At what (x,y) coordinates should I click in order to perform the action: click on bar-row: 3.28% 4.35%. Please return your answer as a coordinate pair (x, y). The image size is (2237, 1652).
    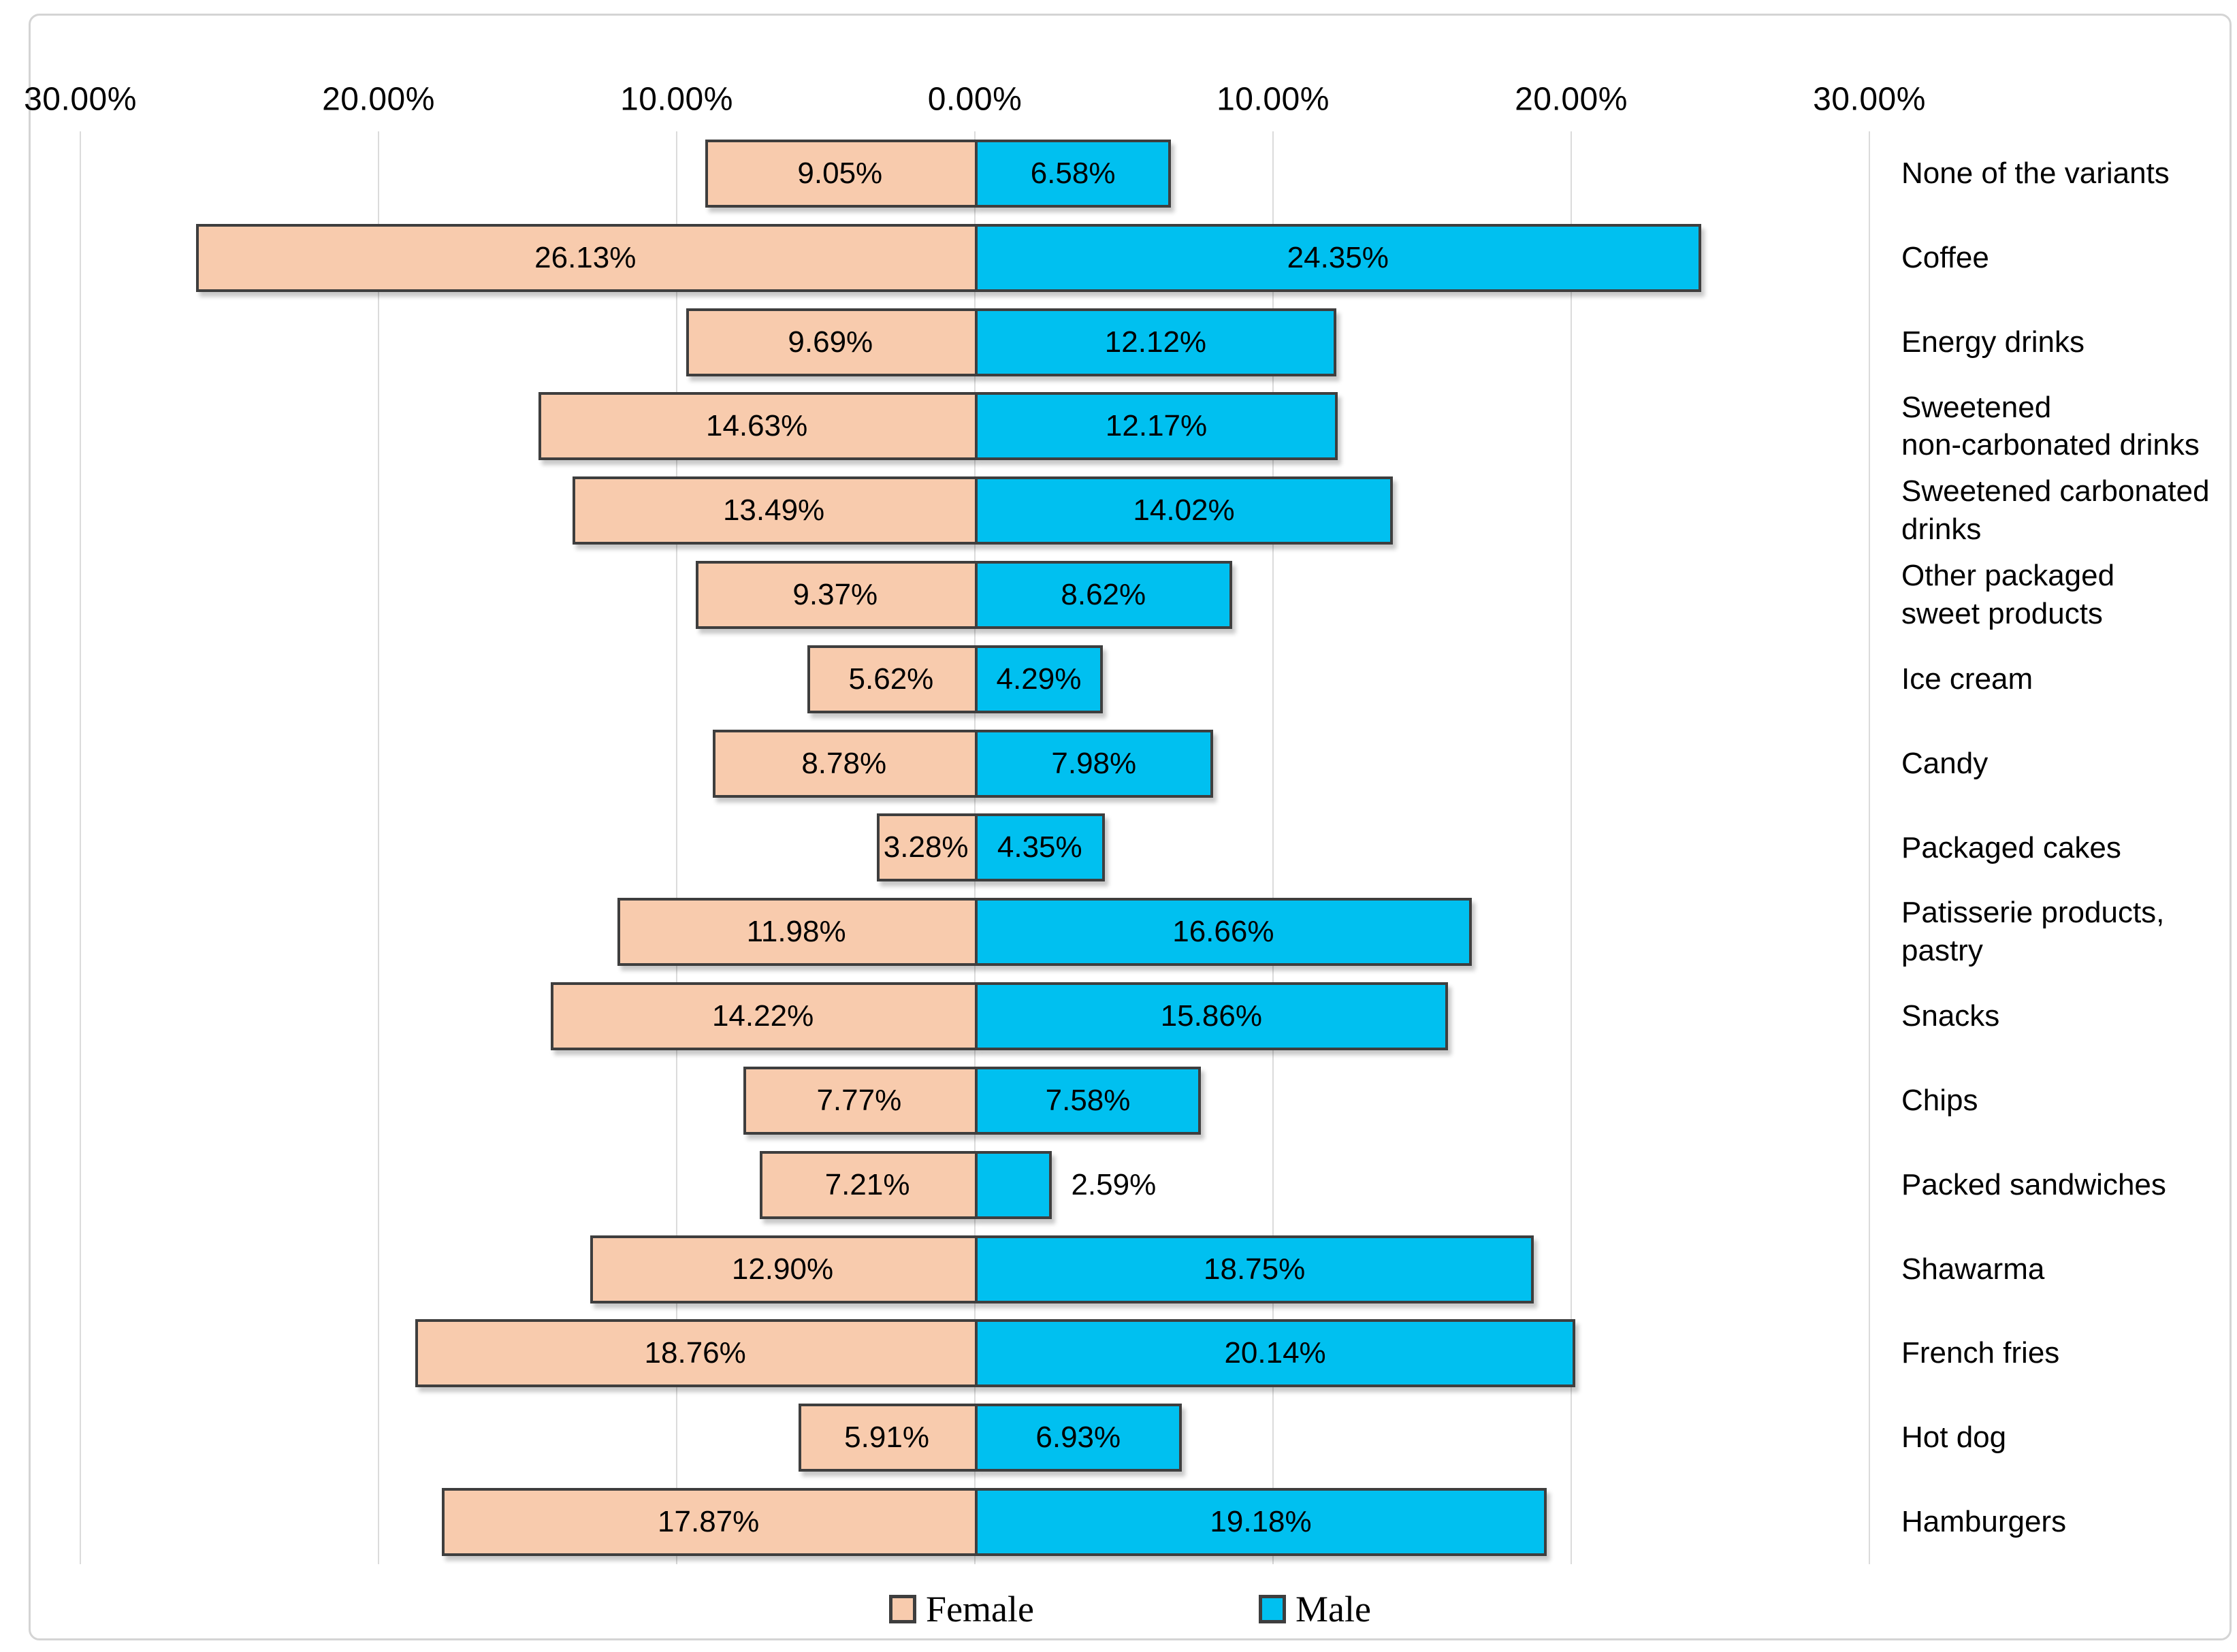
    Looking at the image, I should click on (974, 848).